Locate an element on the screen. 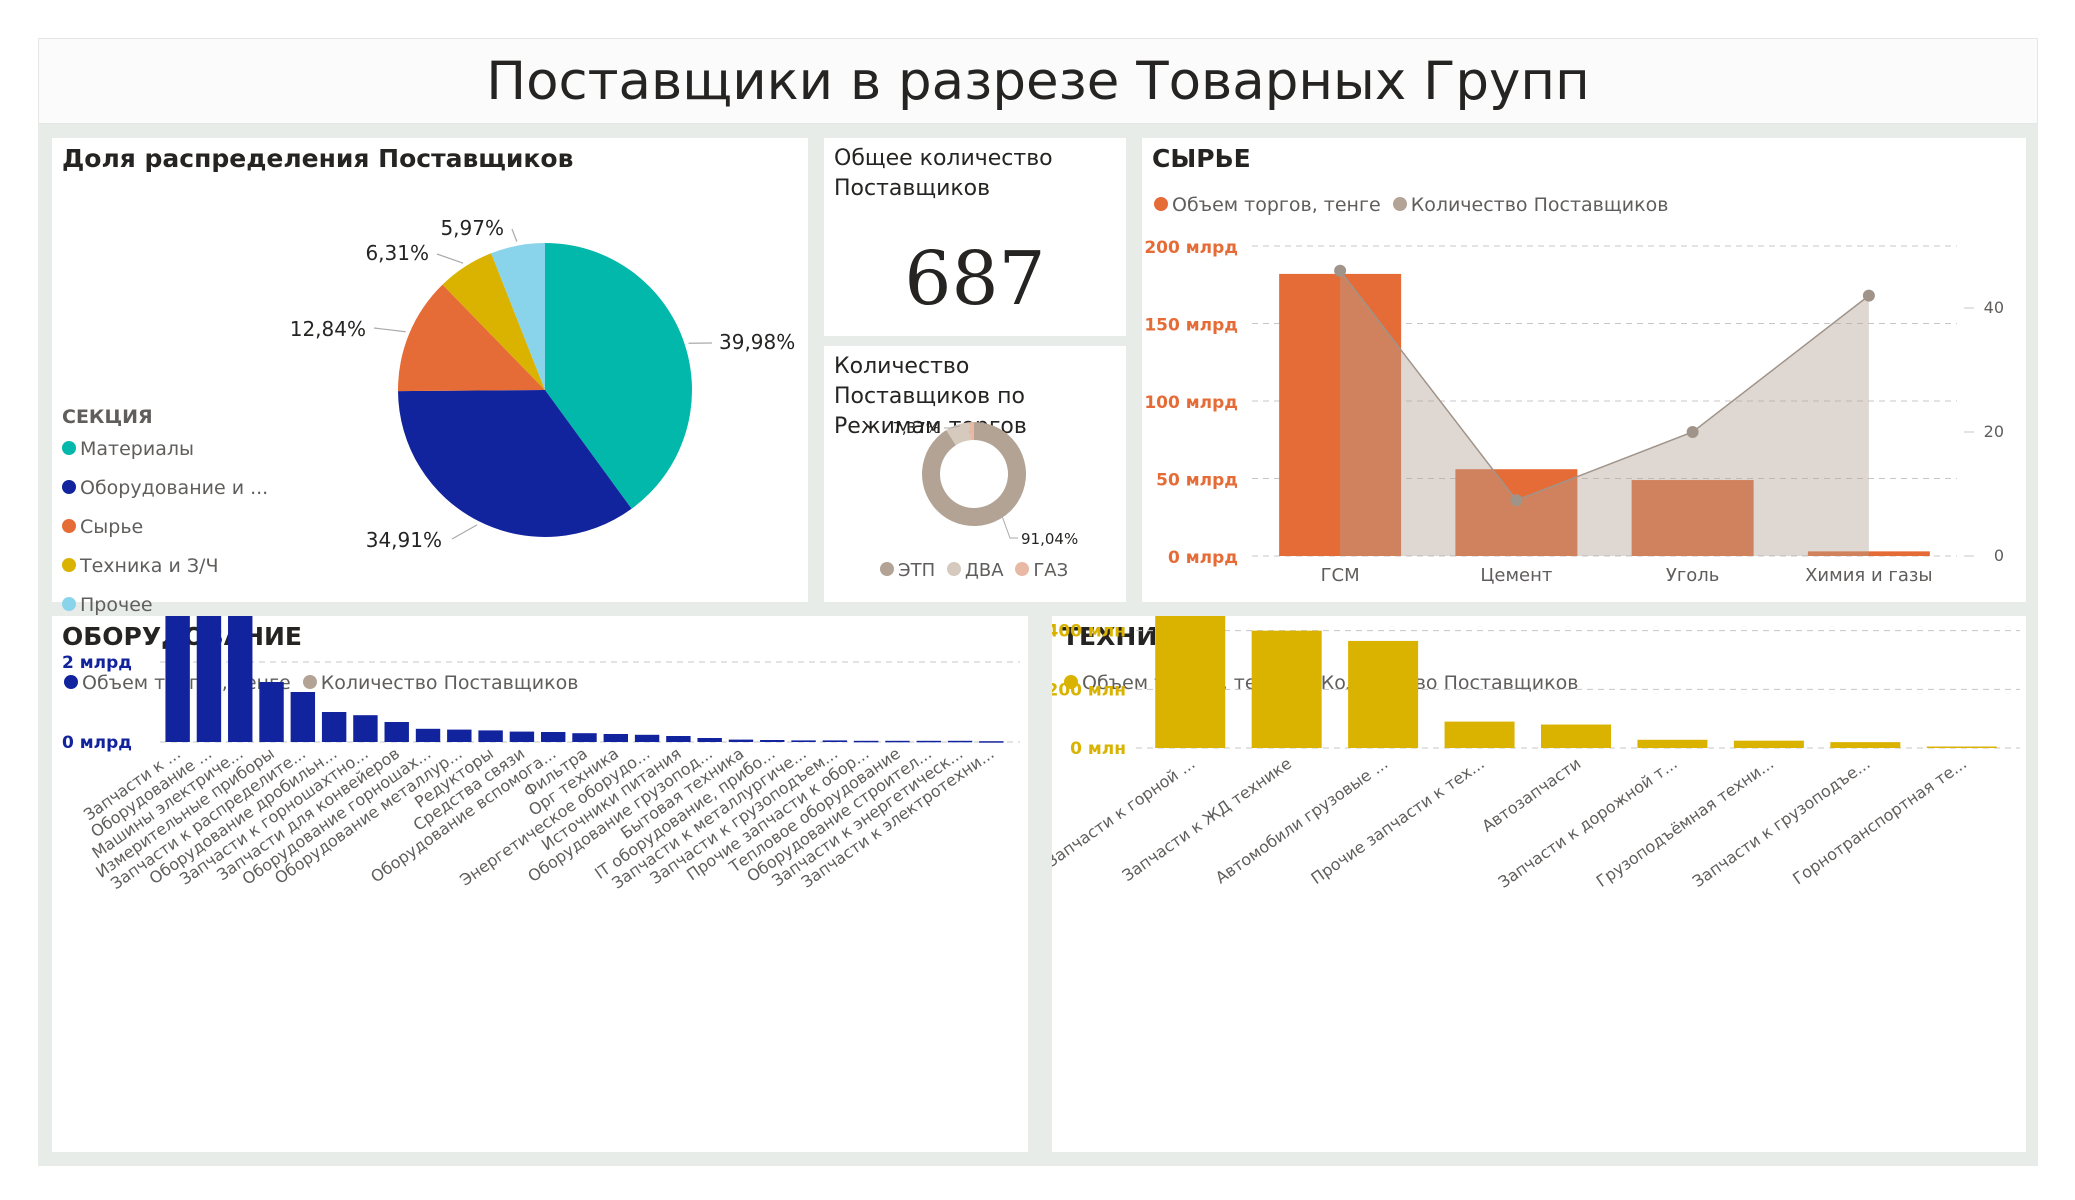  legend-item-tech: Техника и З/Ч is located at coordinates (165, 574).